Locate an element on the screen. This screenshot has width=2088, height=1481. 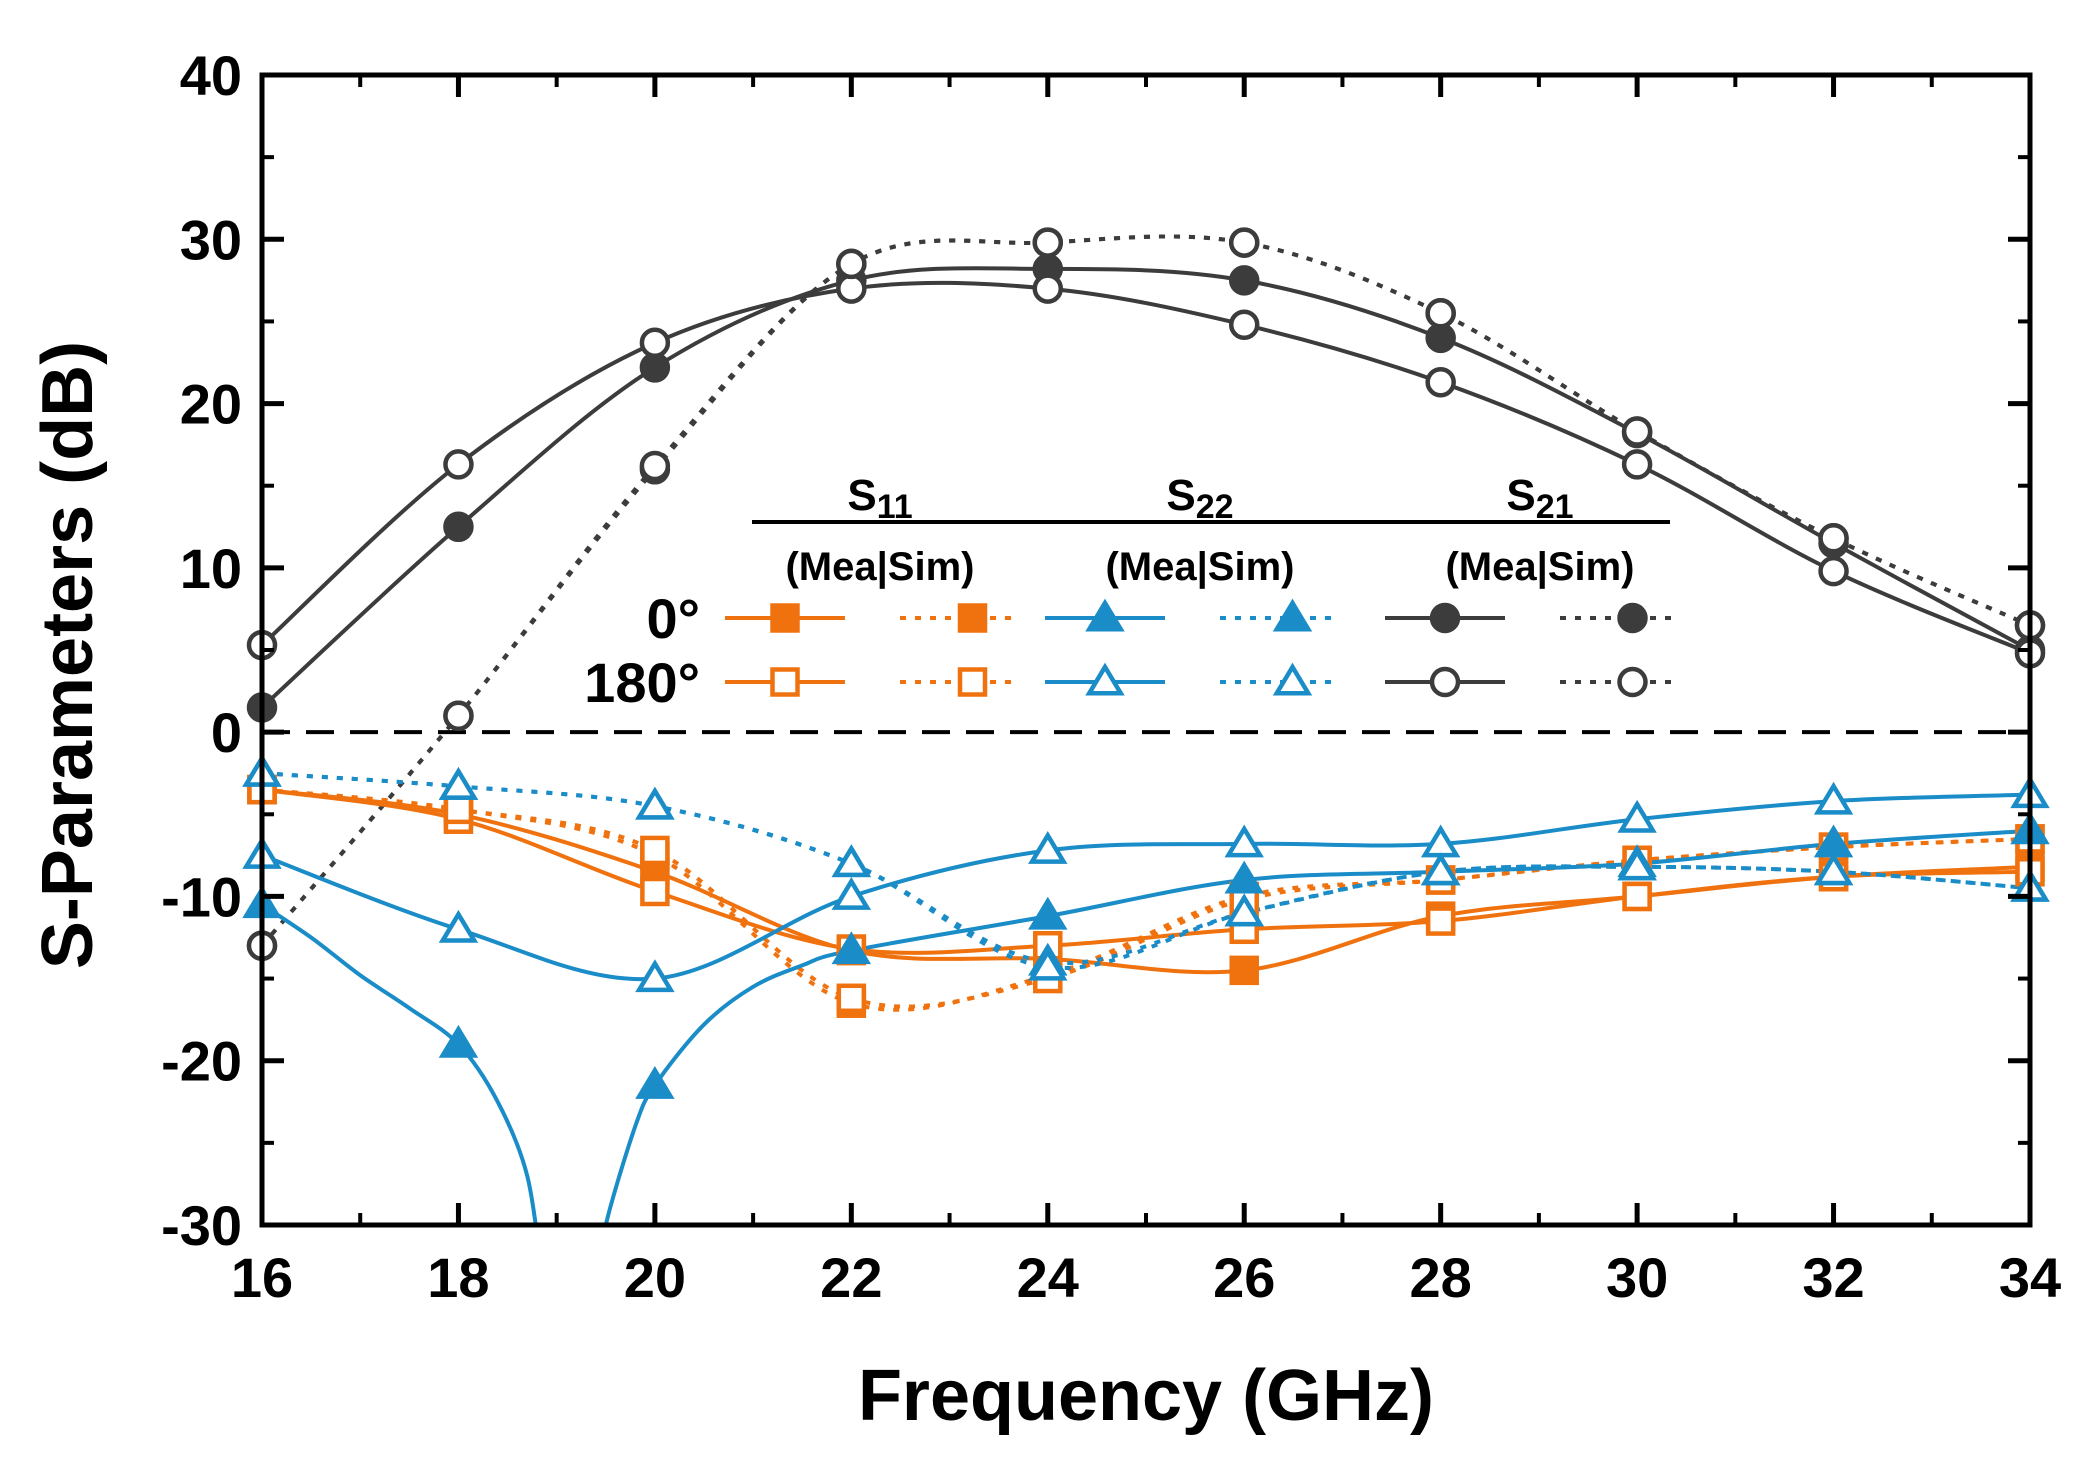
x-tick-label: 16 is located at coordinates (262, 1277).